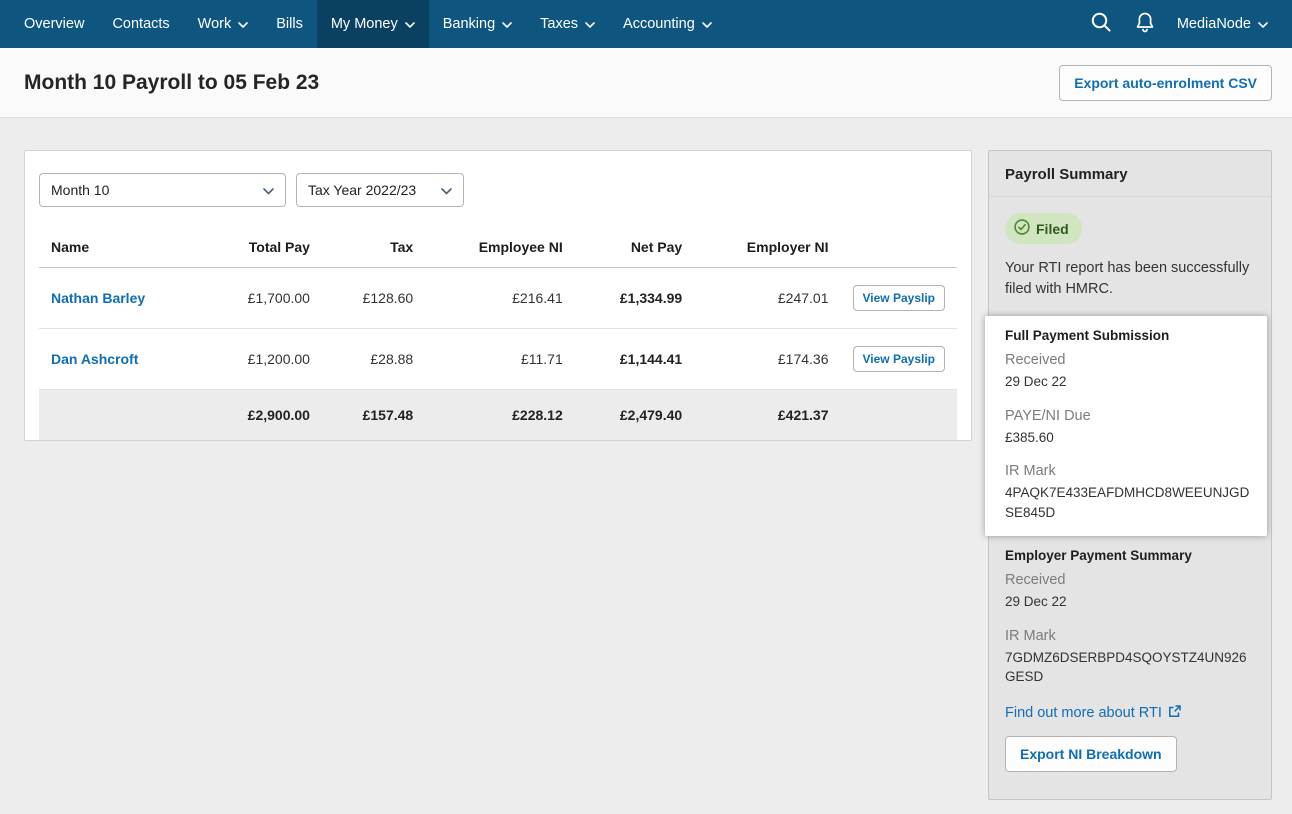 The height and width of the screenshot is (814, 1292). I want to click on search-button, so click(1101, 24).